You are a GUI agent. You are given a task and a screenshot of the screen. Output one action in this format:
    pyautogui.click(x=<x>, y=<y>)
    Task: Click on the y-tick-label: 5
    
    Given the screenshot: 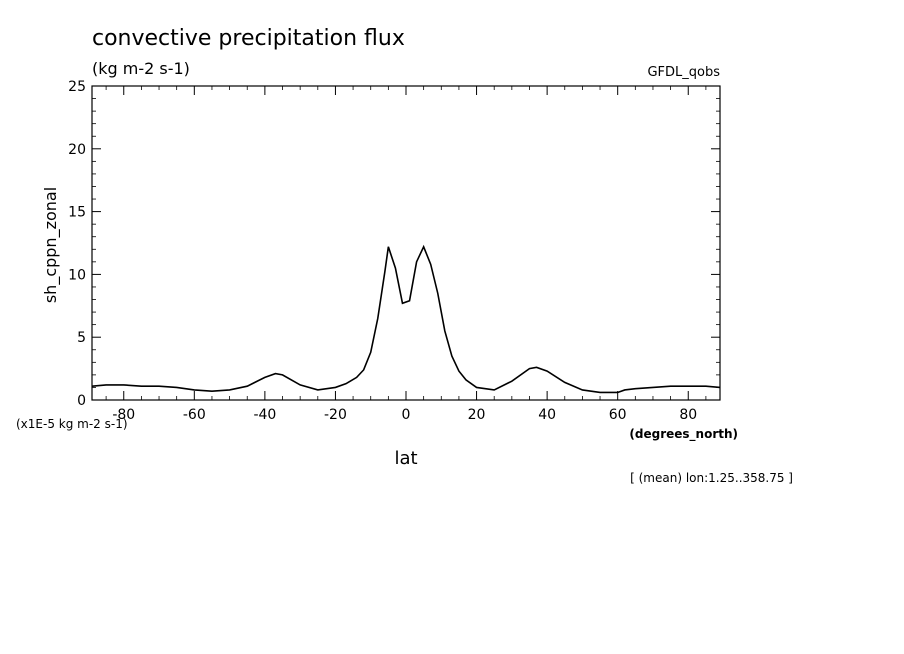 What is the action you would take?
    pyautogui.click(x=81, y=338)
    